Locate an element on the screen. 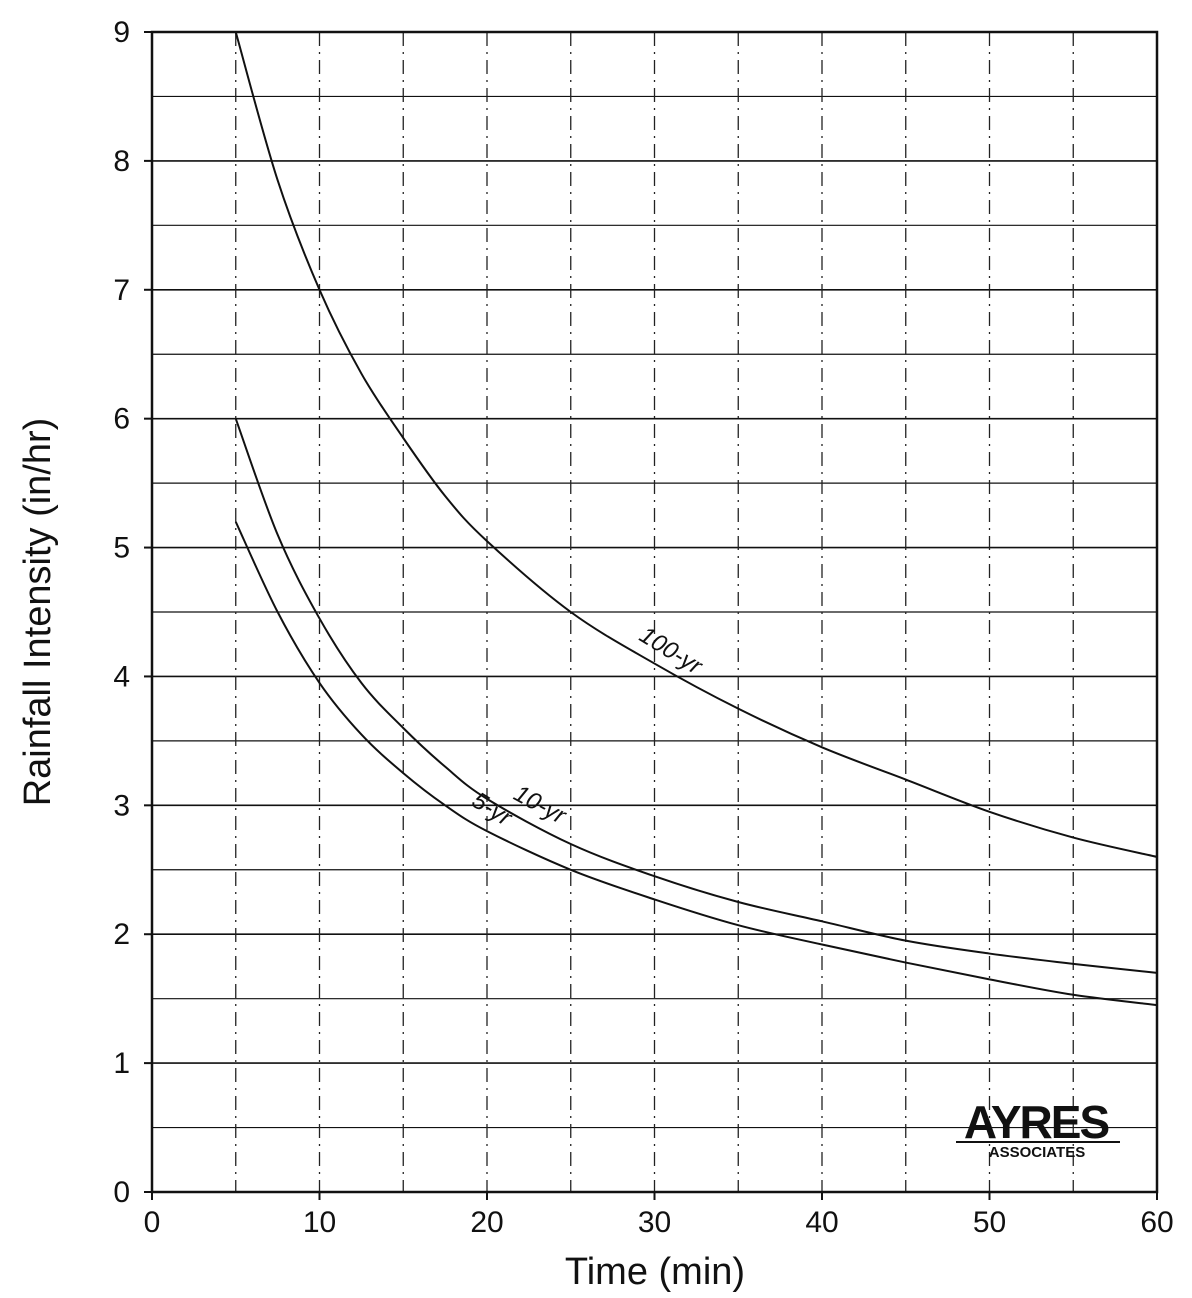 Image resolution: width=1192 pixels, height=1298 pixels. x-tick-label: 10 is located at coordinates (319, 1222).